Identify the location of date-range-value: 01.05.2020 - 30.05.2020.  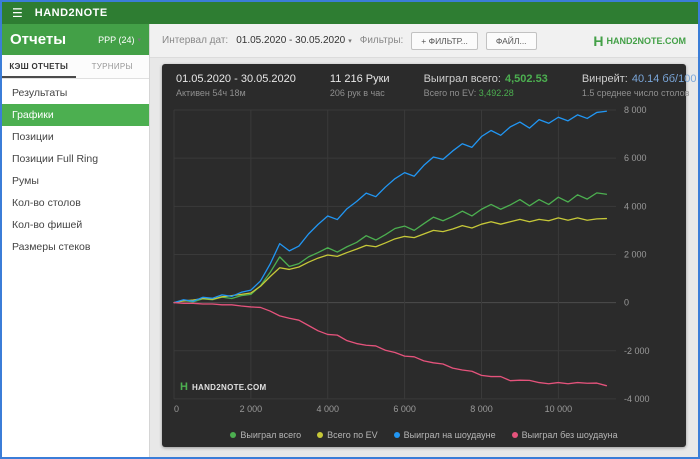
(291, 40).